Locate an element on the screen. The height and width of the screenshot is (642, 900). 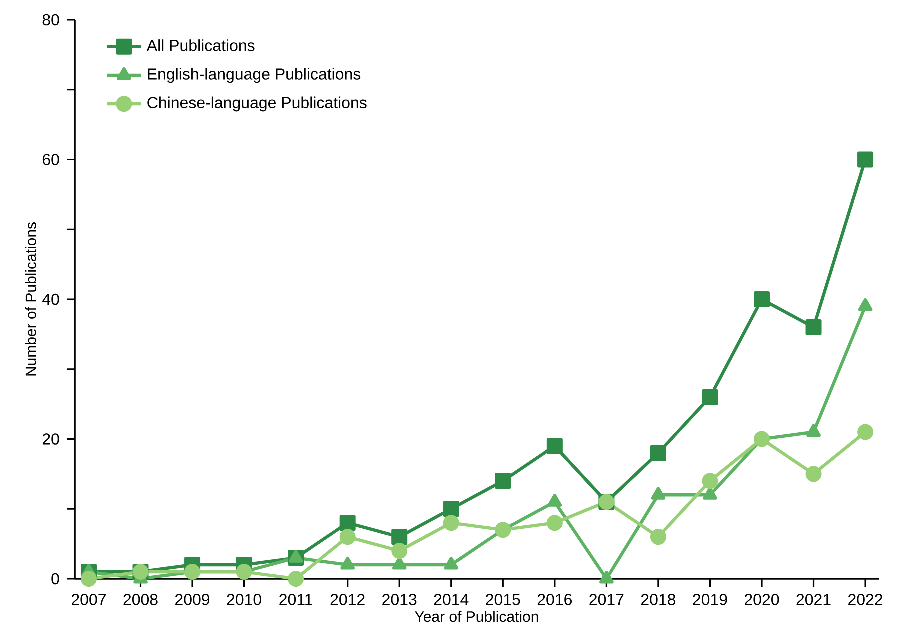
legend-label: All Publications is located at coordinates (200, 46).